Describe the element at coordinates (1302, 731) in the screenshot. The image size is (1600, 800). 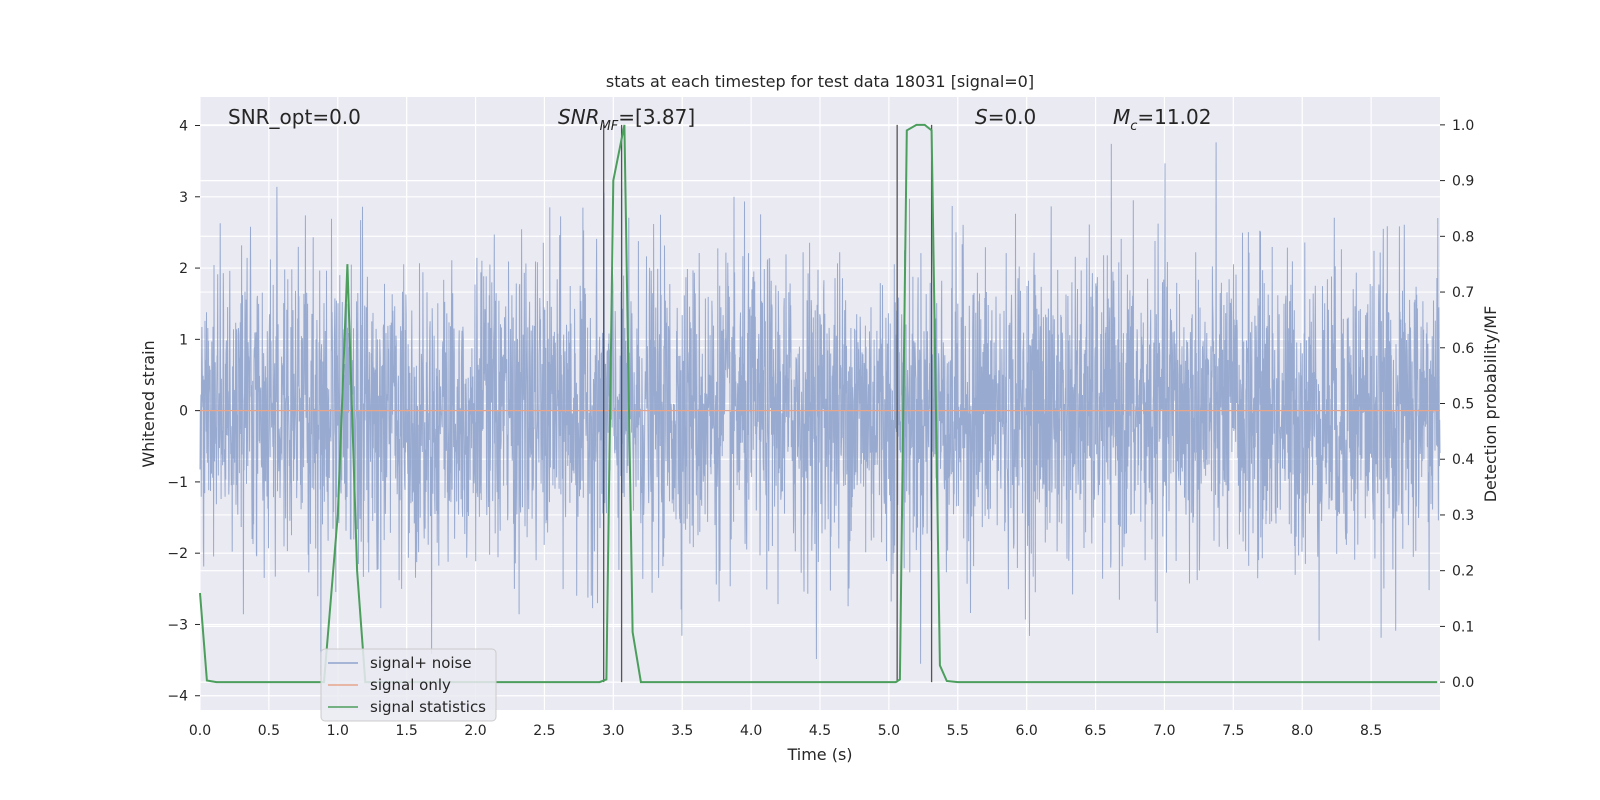
I see `x-tick-label: 8.0` at that location.